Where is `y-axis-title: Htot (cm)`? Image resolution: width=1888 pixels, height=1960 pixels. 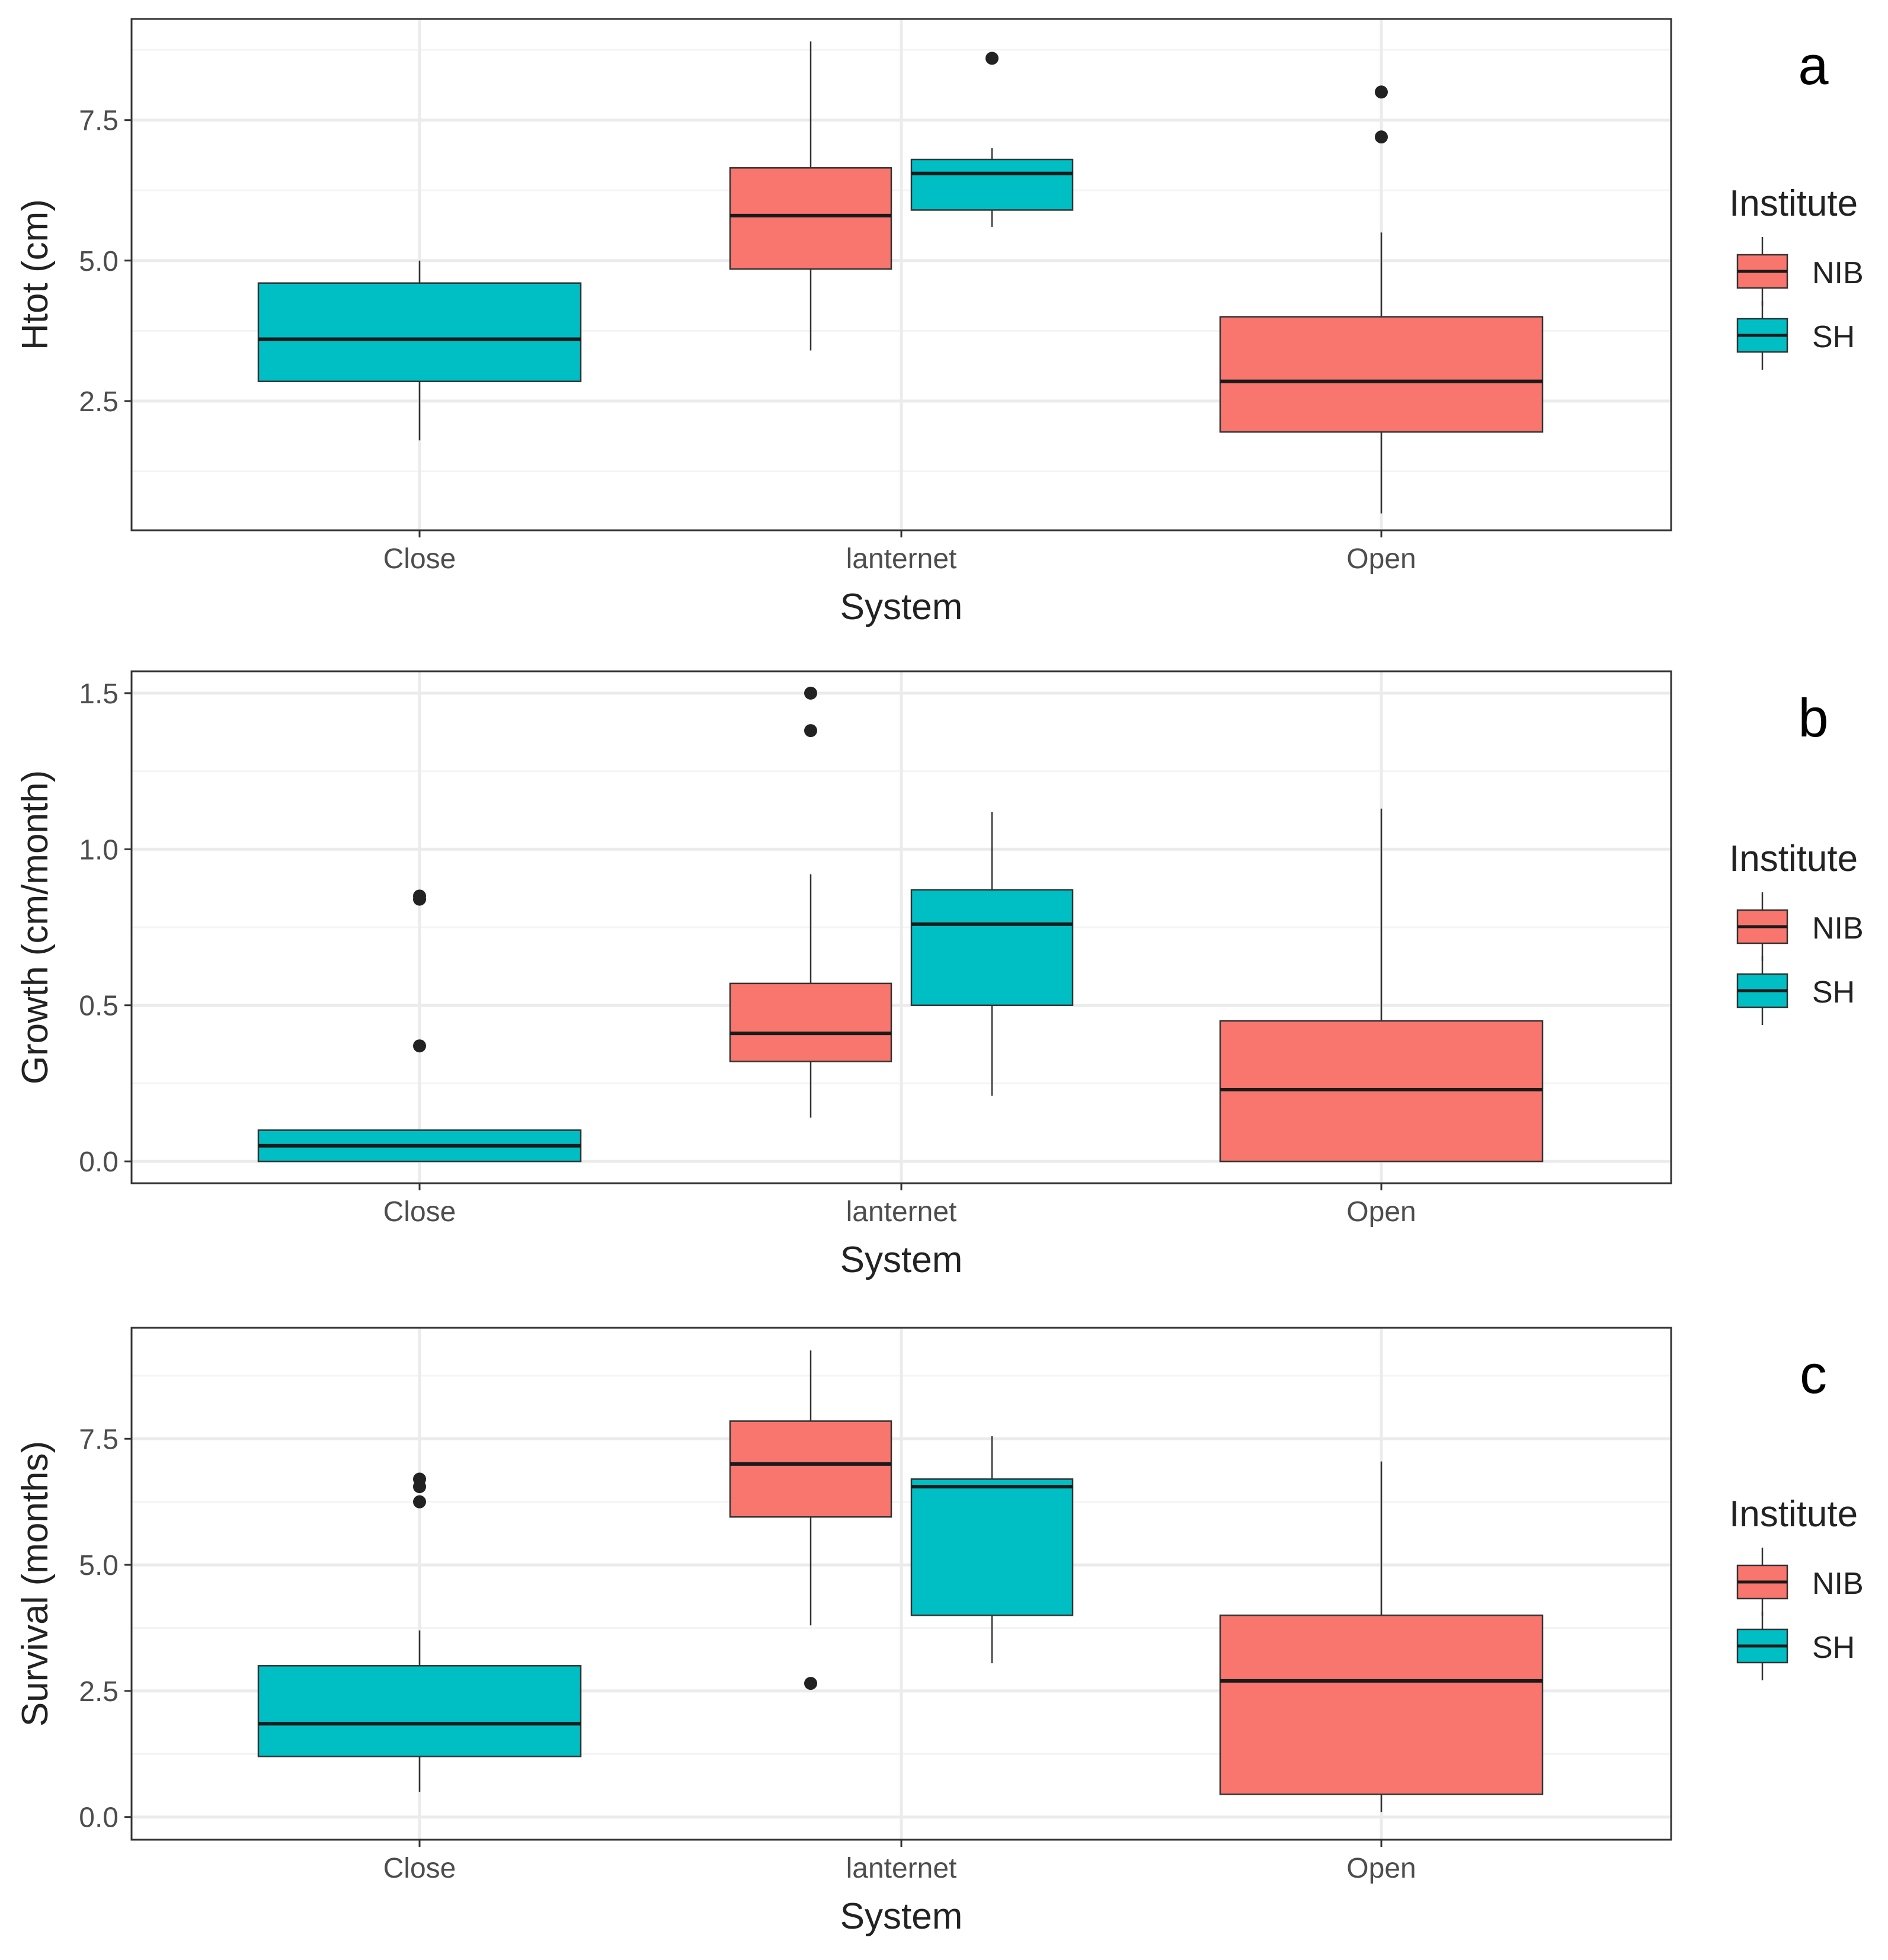
y-axis-title: Htot (cm) is located at coordinates (35, 274).